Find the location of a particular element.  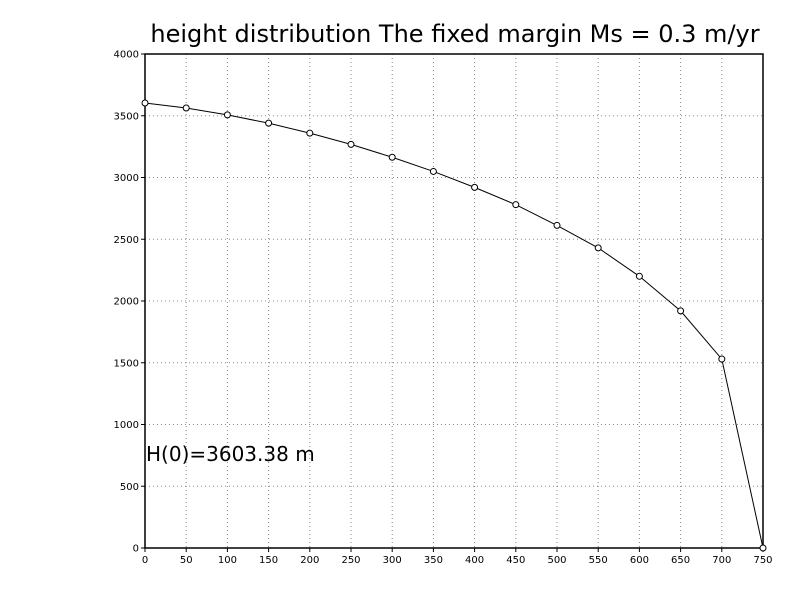

x-tick-label: 450 is located at coordinates (515, 560).